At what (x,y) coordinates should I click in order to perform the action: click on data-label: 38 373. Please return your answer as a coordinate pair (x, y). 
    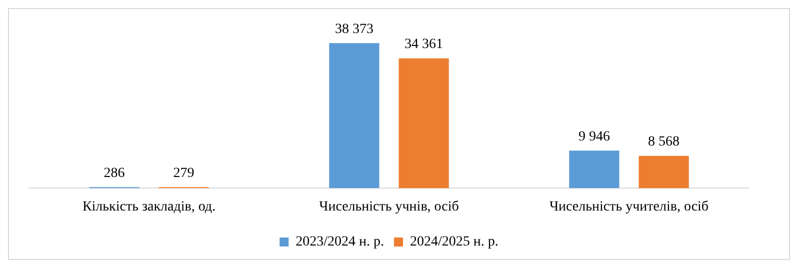
    Looking at the image, I should click on (354, 29).